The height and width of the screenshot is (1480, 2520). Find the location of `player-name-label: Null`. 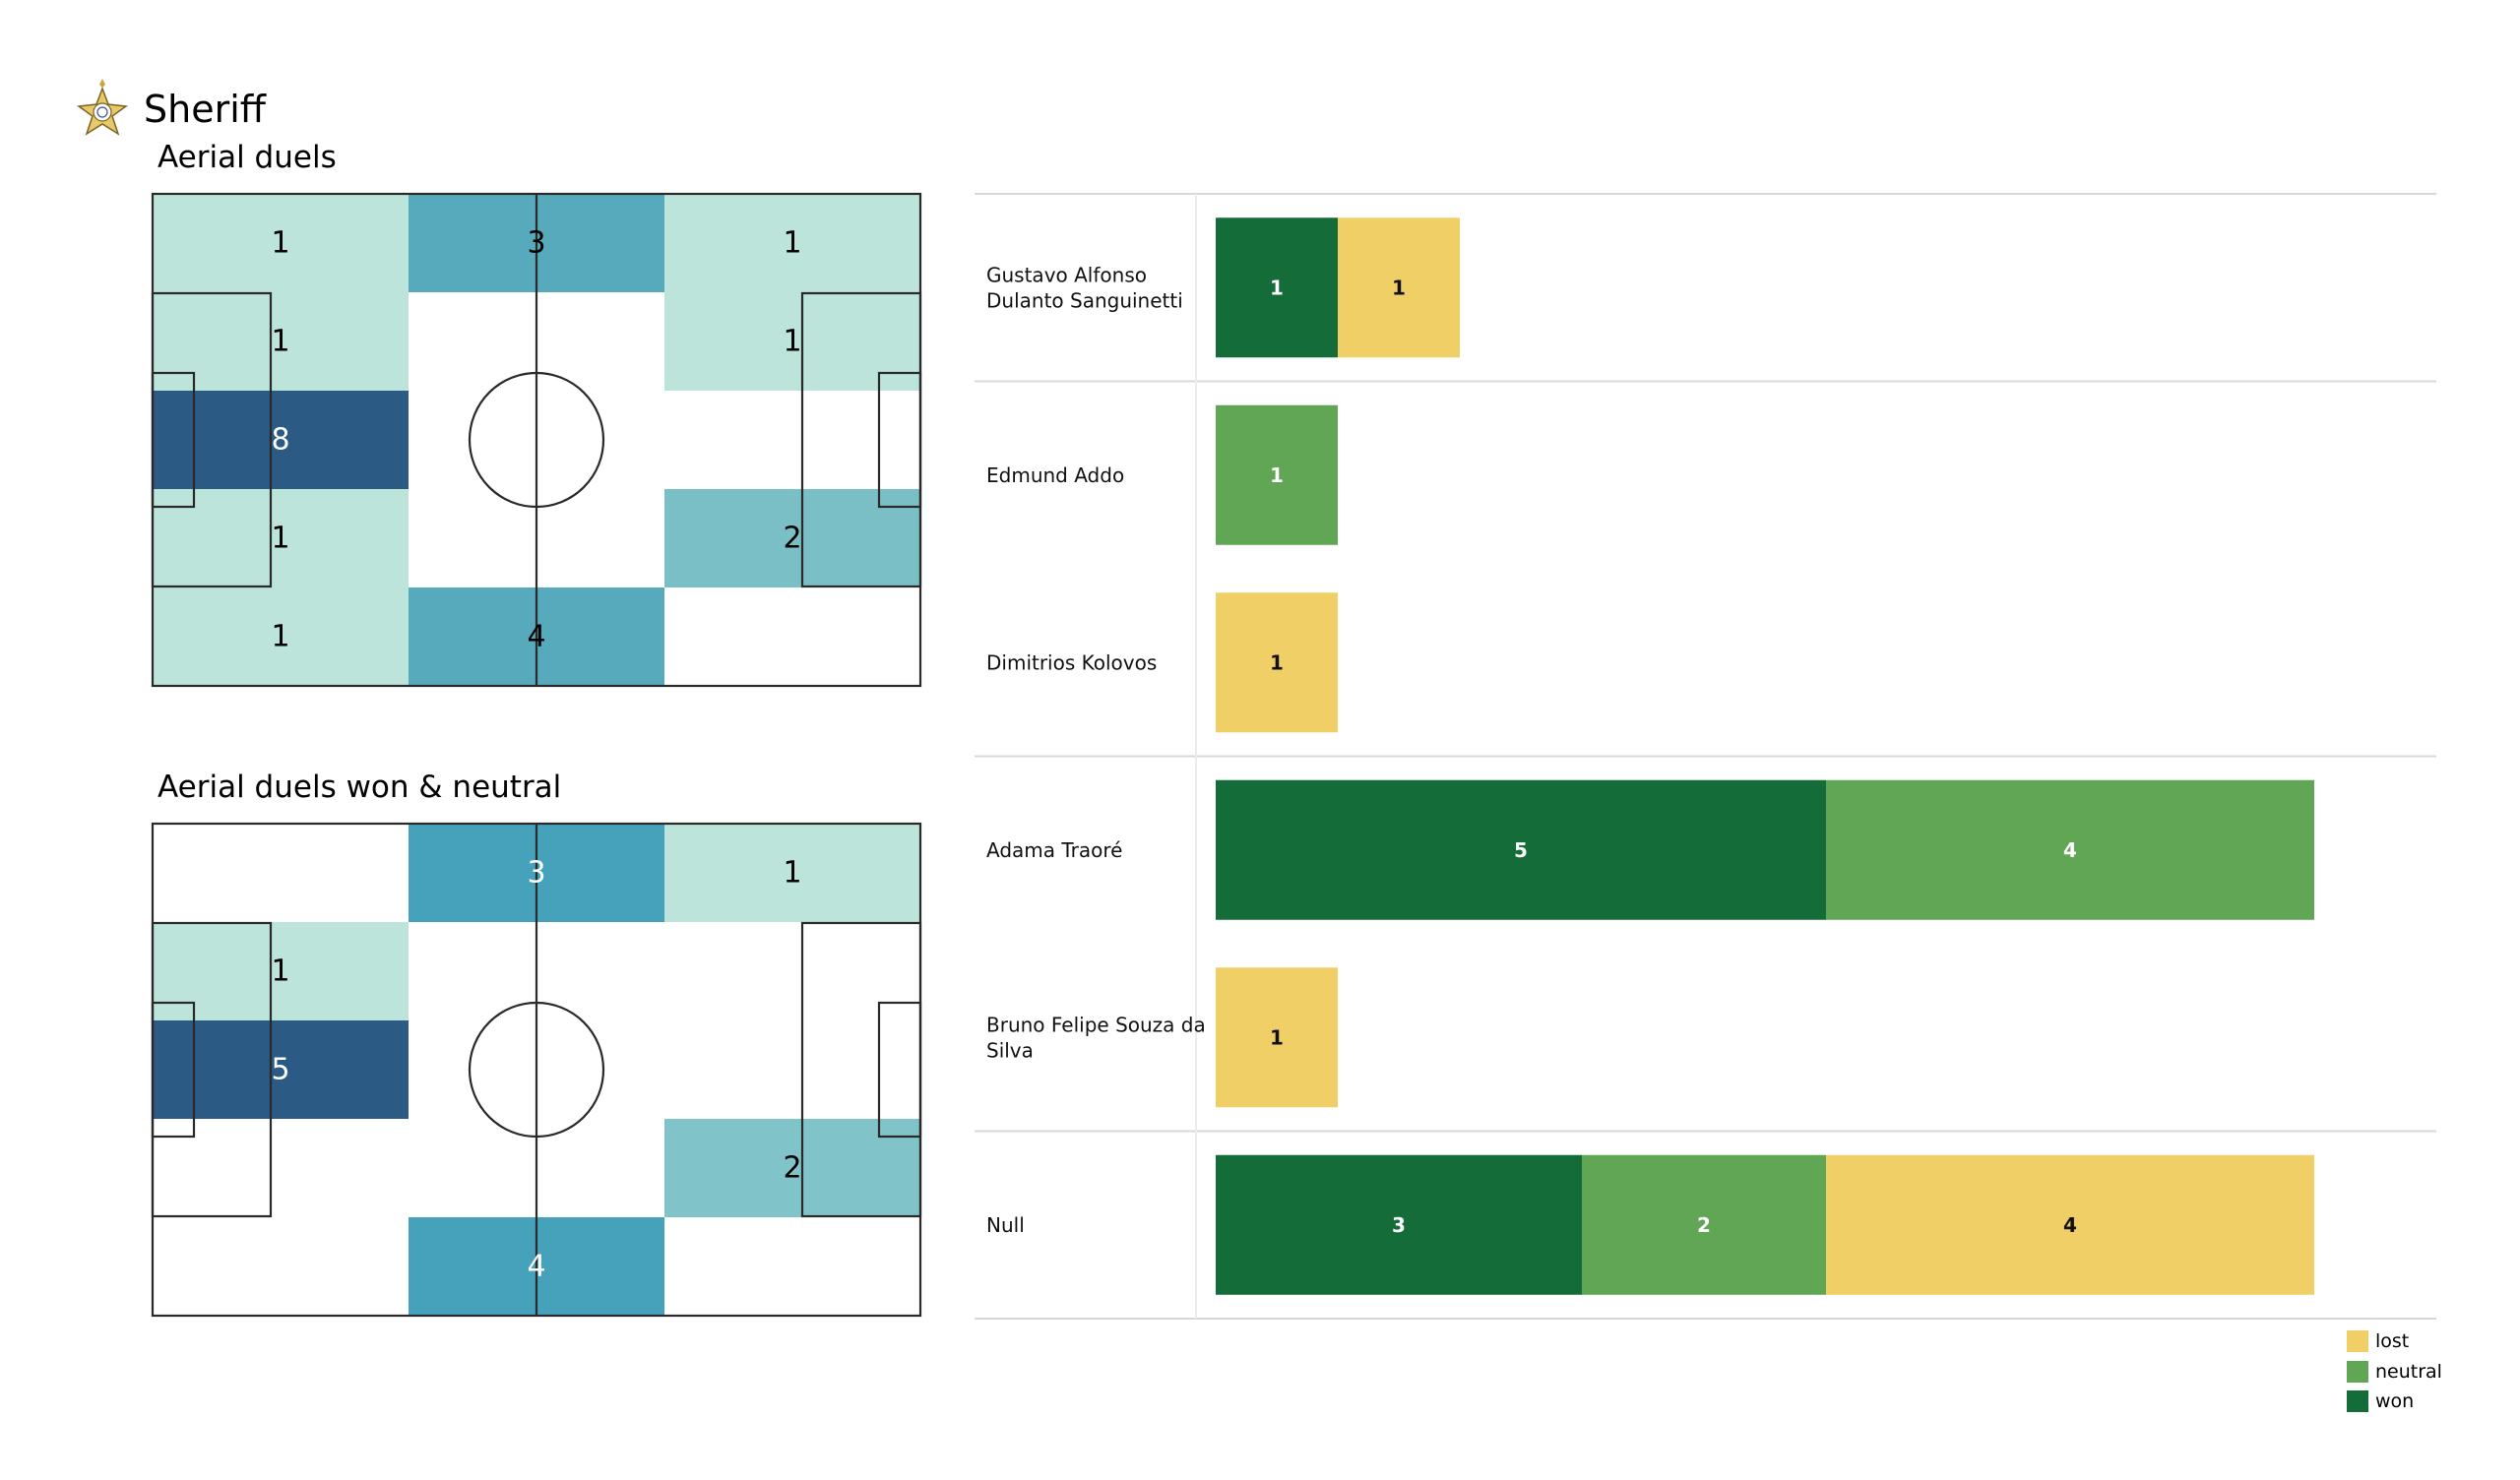

player-name-label: Null is located at coordinates (1005, 1225).